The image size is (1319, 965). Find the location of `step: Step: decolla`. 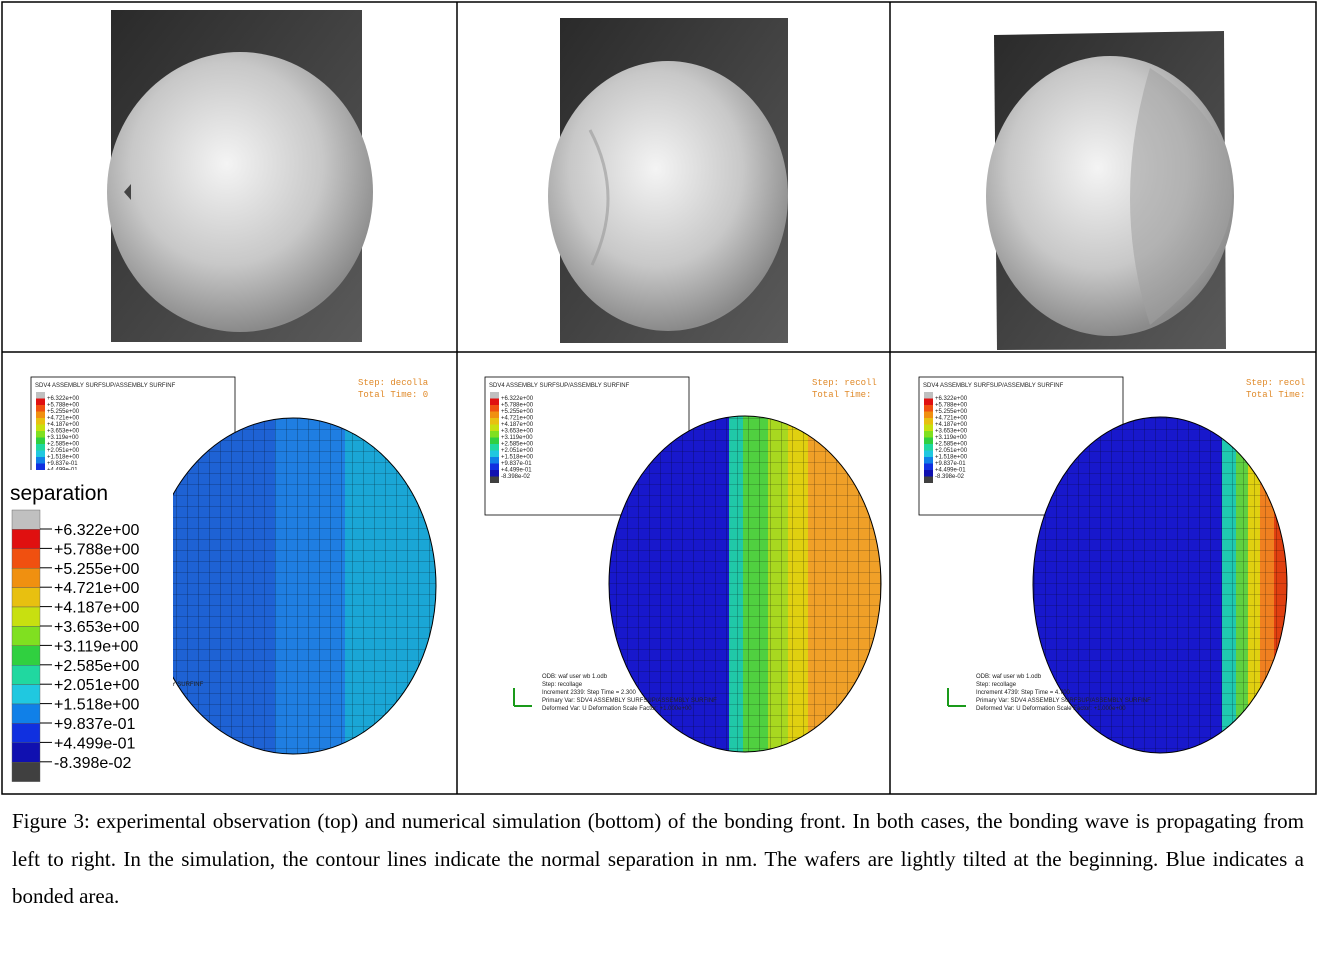

step: Step: decolla is located at coordinates (393, 383).